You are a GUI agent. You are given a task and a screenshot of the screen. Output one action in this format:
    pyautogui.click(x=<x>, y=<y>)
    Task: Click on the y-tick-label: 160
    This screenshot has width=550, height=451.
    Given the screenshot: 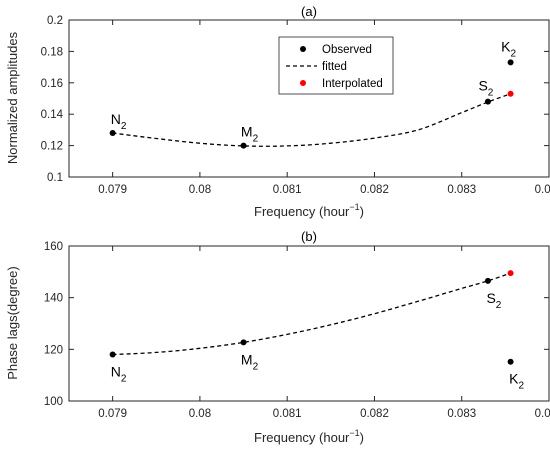 What is the action you would take?
    pyautogui.click(x=53, y=247)
    